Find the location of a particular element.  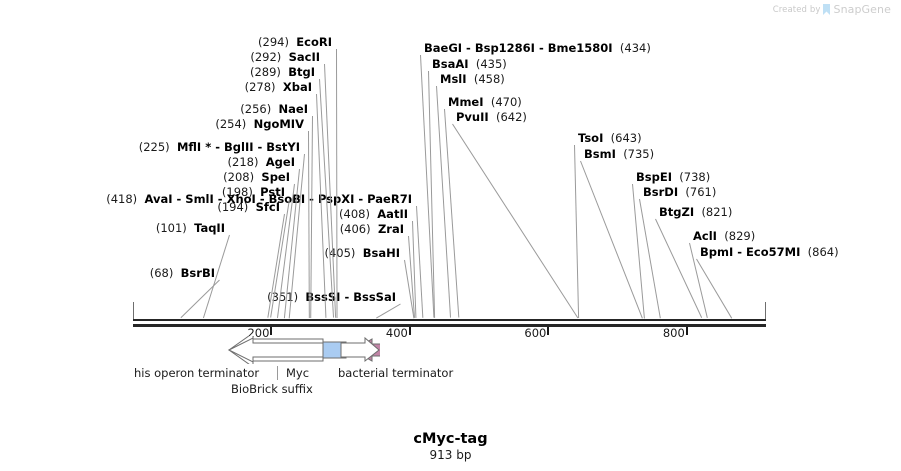

enzyme-position: (643) is located at coordinates (626, 138).